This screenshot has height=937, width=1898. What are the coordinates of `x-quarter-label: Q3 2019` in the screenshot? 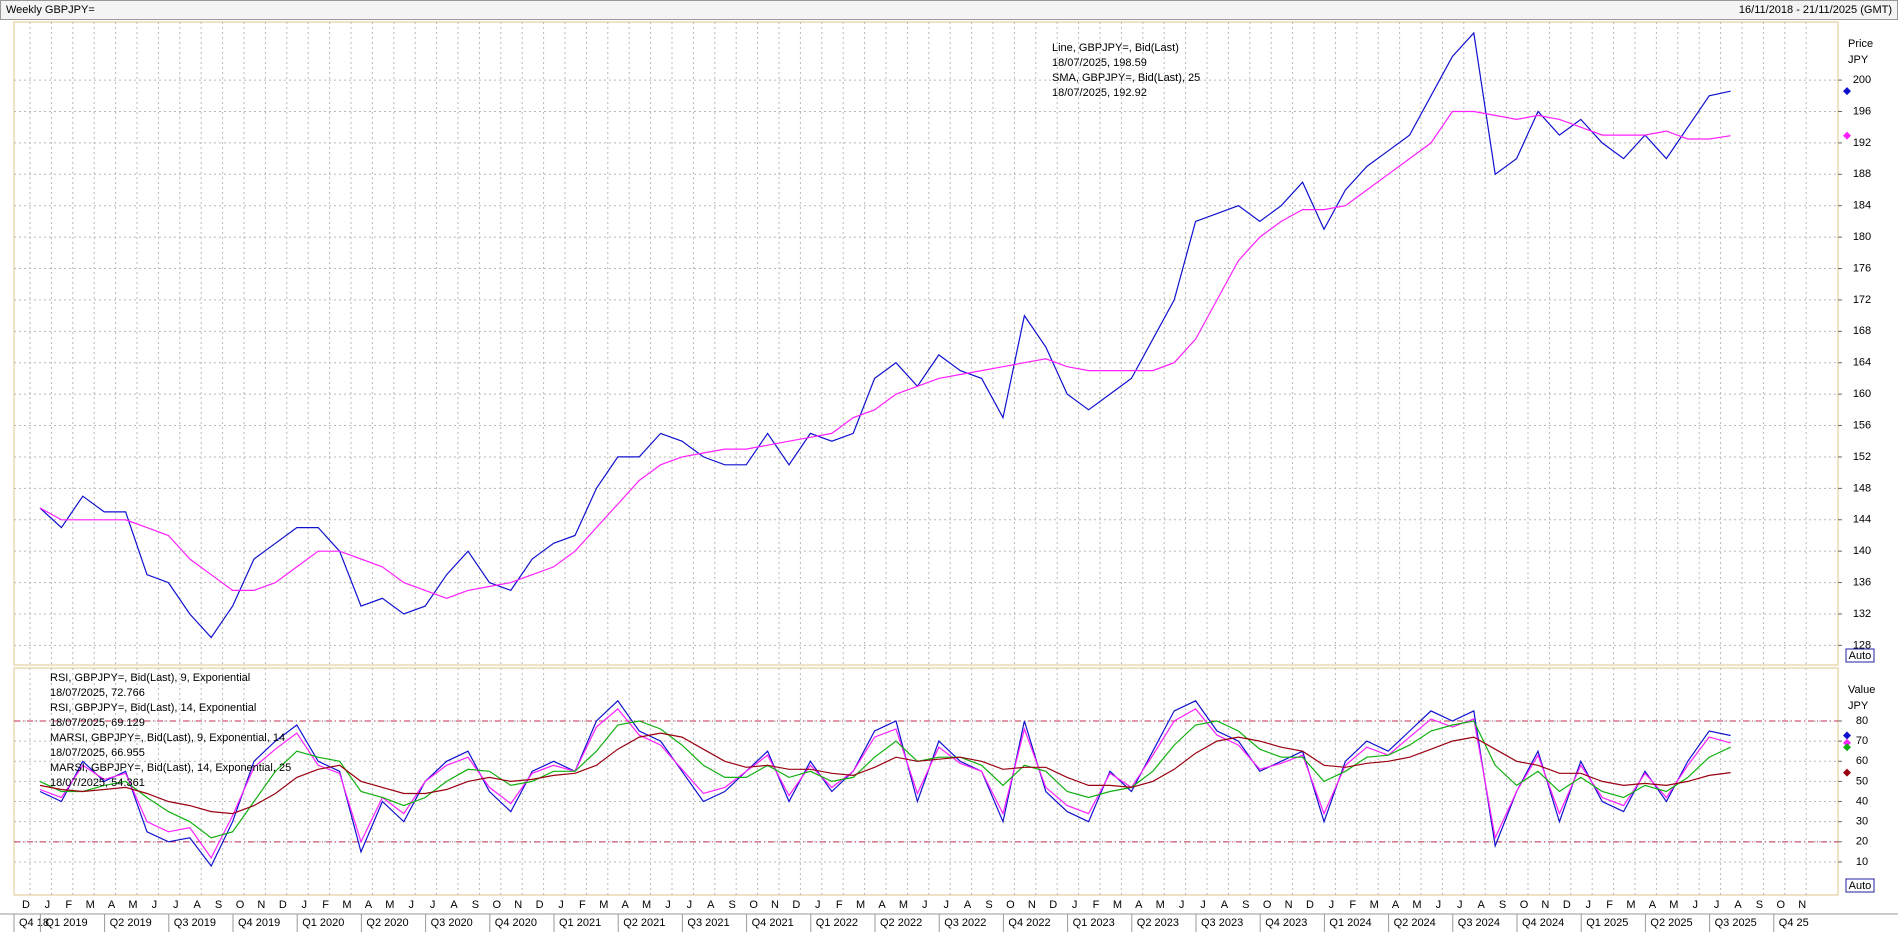 It's located at (195, 923).